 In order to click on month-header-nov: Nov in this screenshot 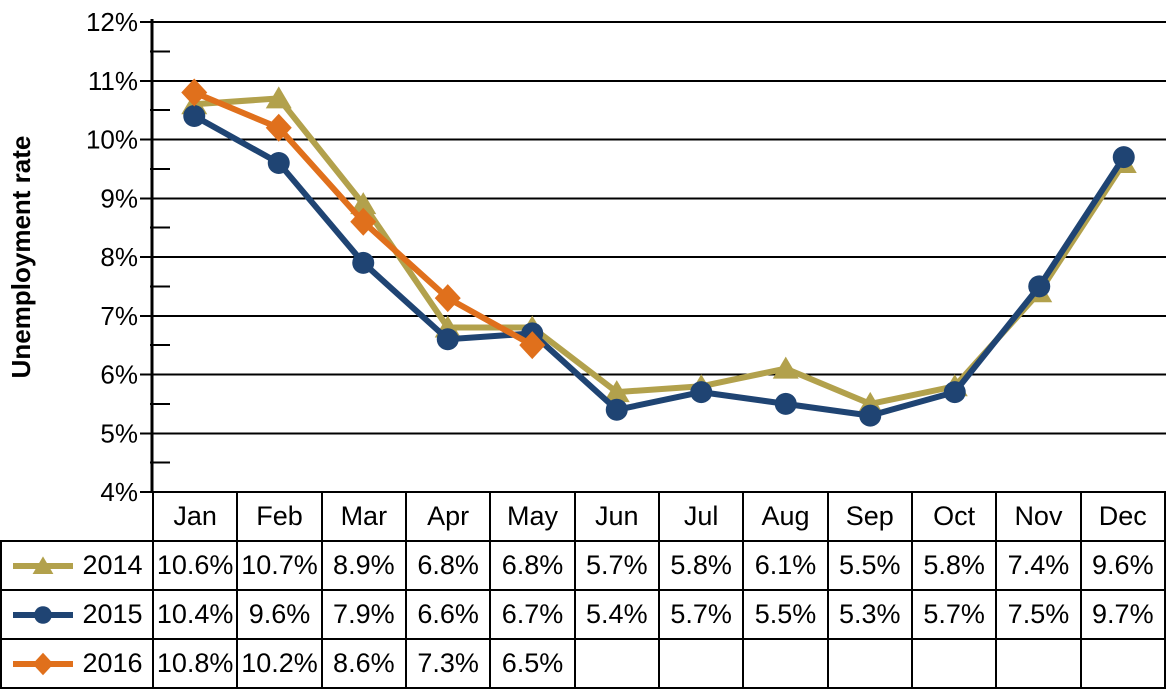, I will do `click(1038, 516)`.